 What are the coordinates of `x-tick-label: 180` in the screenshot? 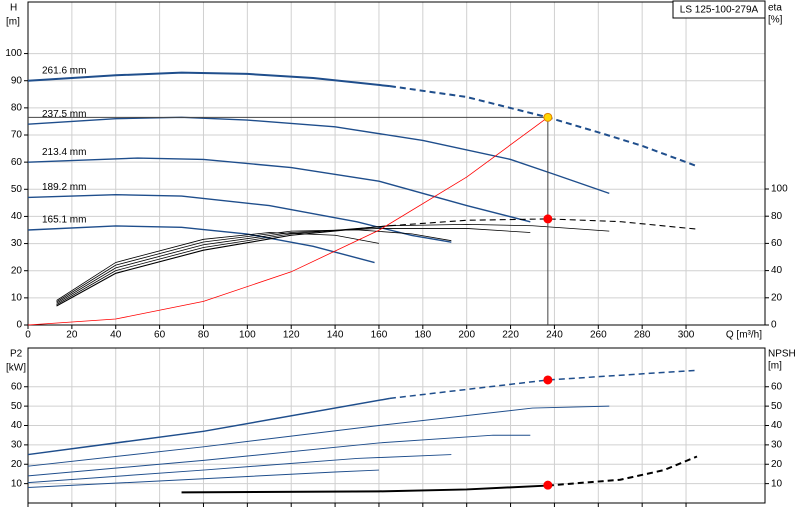 It's located at (422, 335).